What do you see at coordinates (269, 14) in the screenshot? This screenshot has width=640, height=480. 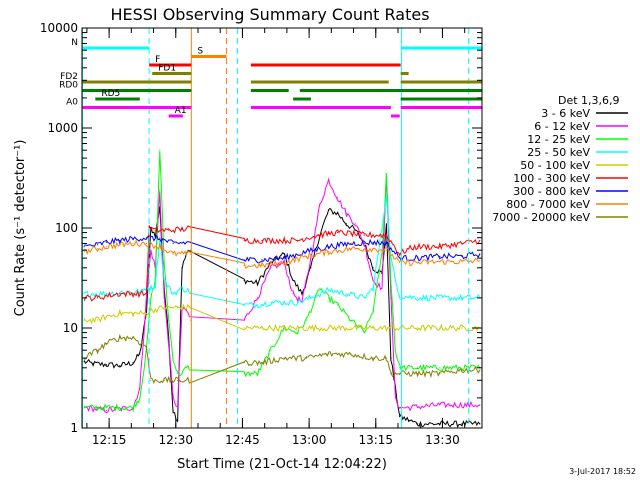 I see `chart-title: HESSI Observing Summary Count Rates` at bounding box center [269, 14].